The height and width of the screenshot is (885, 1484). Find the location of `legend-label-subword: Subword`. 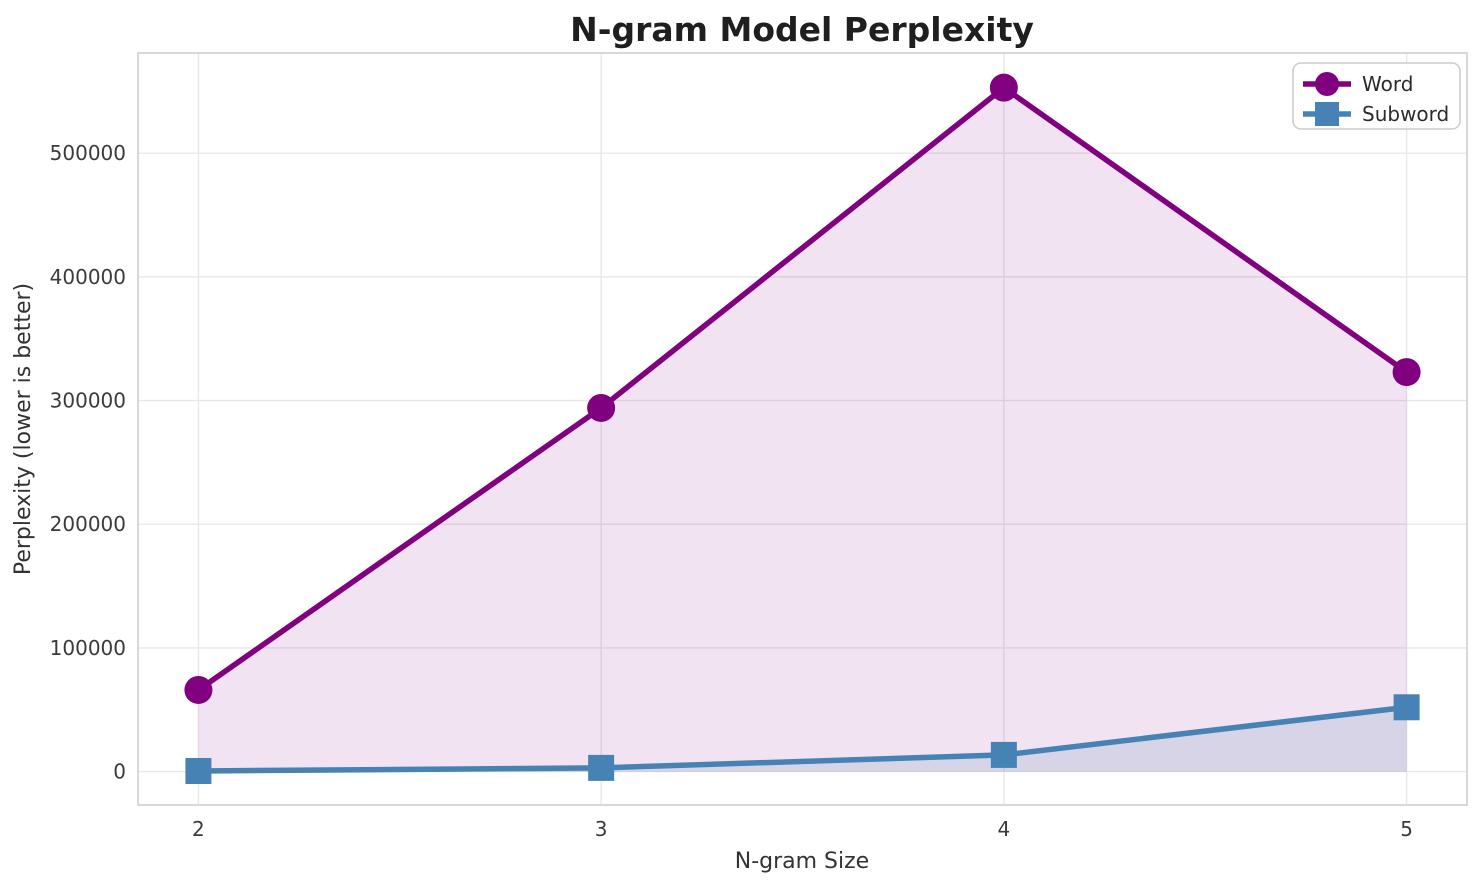

legend-label-subword: Subword is located at coordinates (1405, 114).